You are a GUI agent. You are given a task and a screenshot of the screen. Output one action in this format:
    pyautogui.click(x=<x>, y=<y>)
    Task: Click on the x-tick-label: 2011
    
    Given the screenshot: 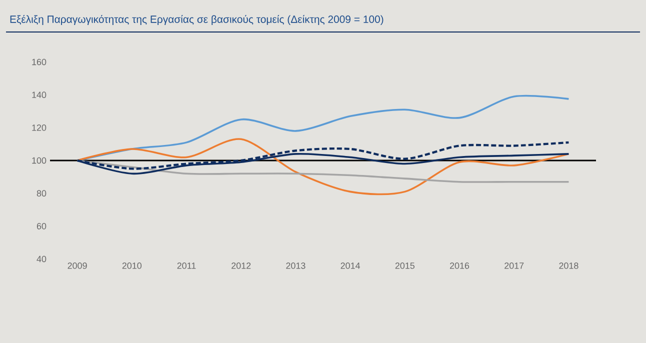 What is the action you would take?
    pyautogui.click(x=186, y=265)
    